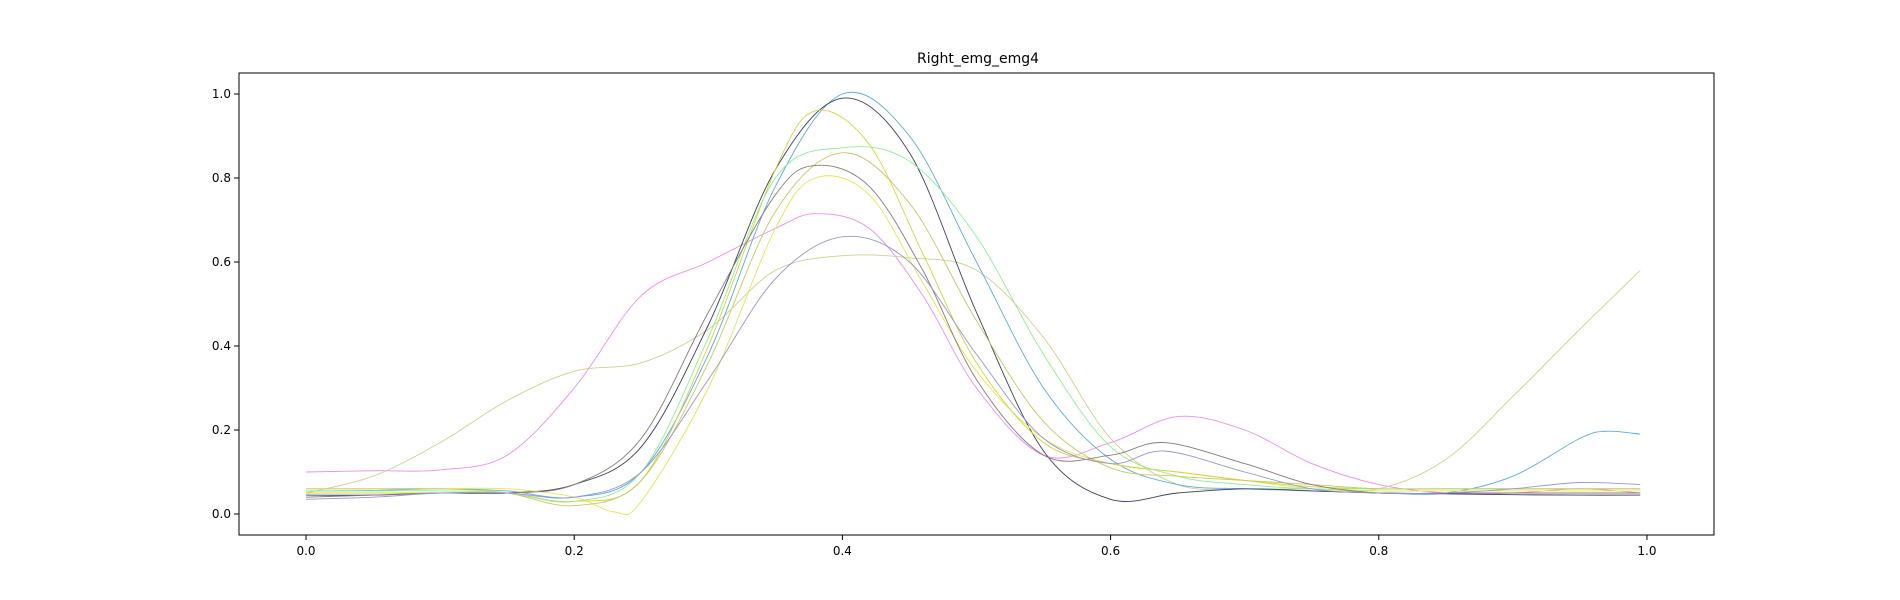 The height and width of the screenshot is (600, 1900). I want to click on y-axis: 0.0 0.2 0.4 0.6 0.8 1.0, so click(225, 304).